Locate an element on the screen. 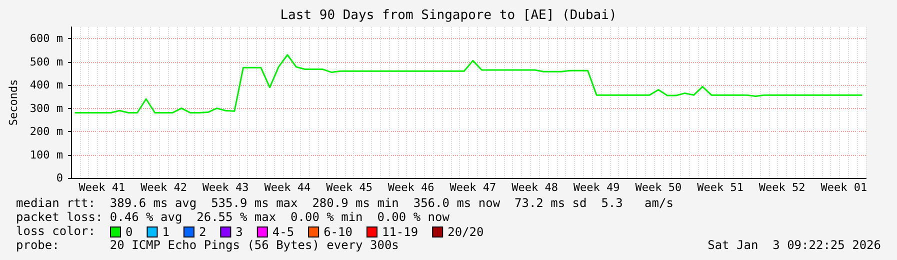 This screenshot has height=260, width=897. x-tick-label: Week 01 is located at coordinates (844, 187).